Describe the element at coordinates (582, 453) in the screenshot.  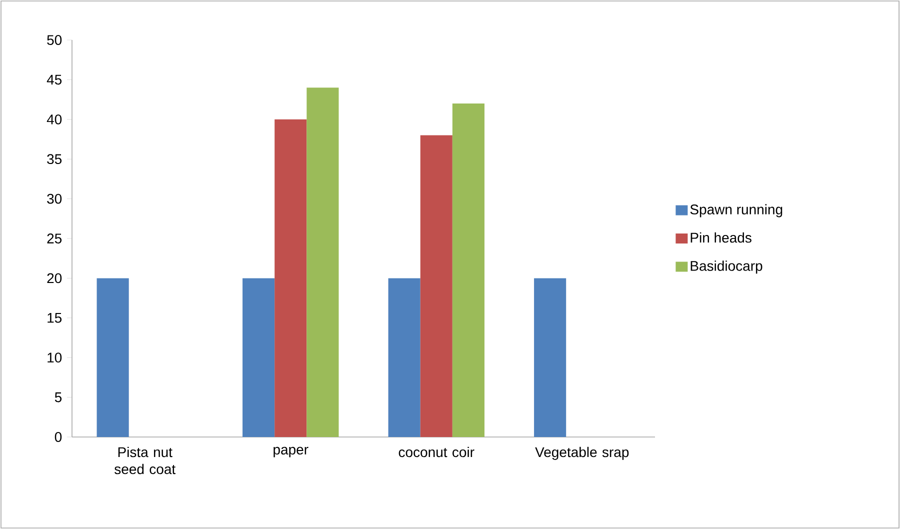
I see `x-tick-label: Vegetable srap` at that location.